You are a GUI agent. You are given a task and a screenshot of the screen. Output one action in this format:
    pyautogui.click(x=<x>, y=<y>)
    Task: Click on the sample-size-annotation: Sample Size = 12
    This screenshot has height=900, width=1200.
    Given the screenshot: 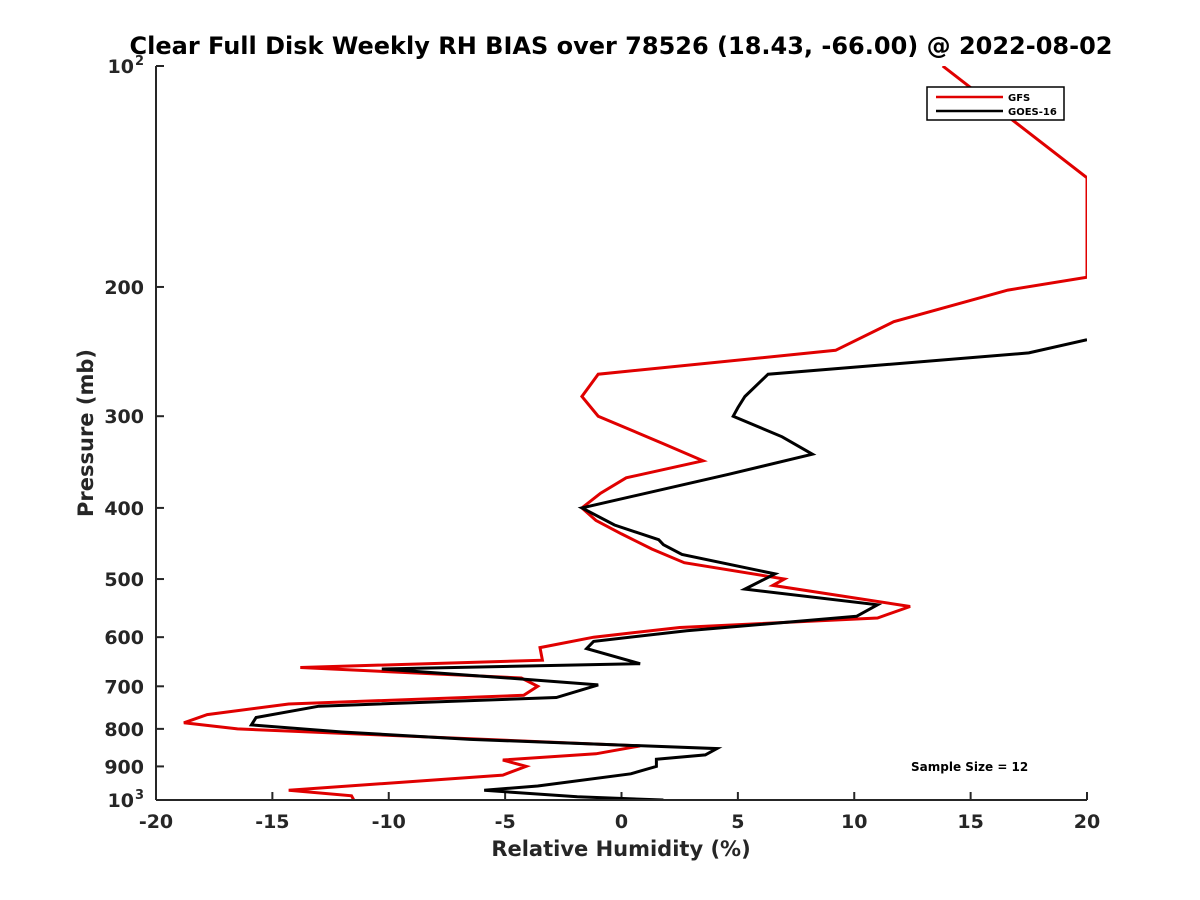 What is the action you would take?
    pyautogui.click(x=969, y=767)
    